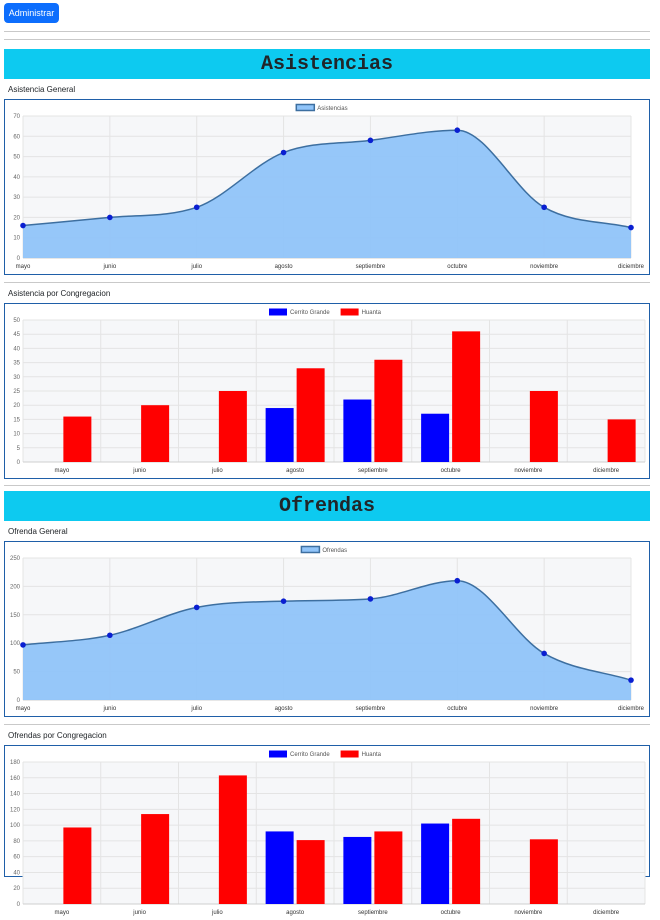 The height and width of the screenshot is (920, 660). Describe the element at coordinates (15, 644) in the screenshot. I see `y-tick-label: 100` at that location.